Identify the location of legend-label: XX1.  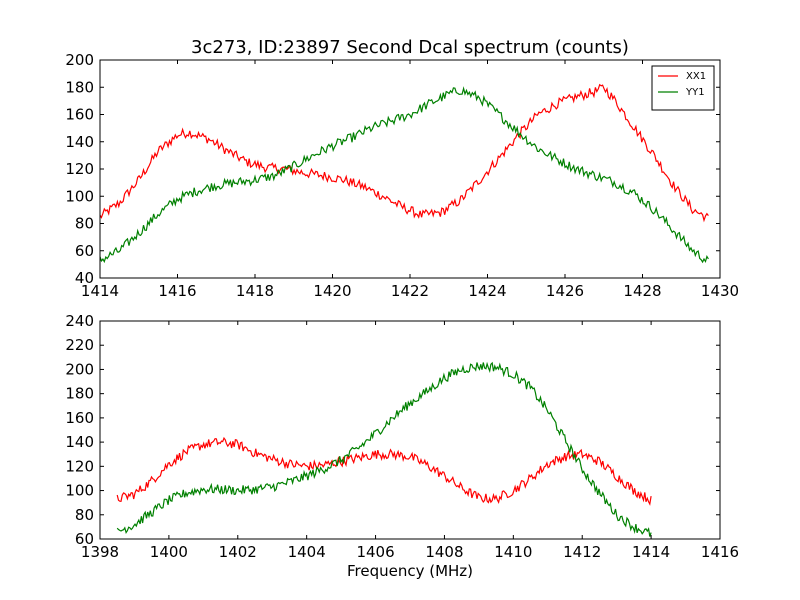
(696, 76).